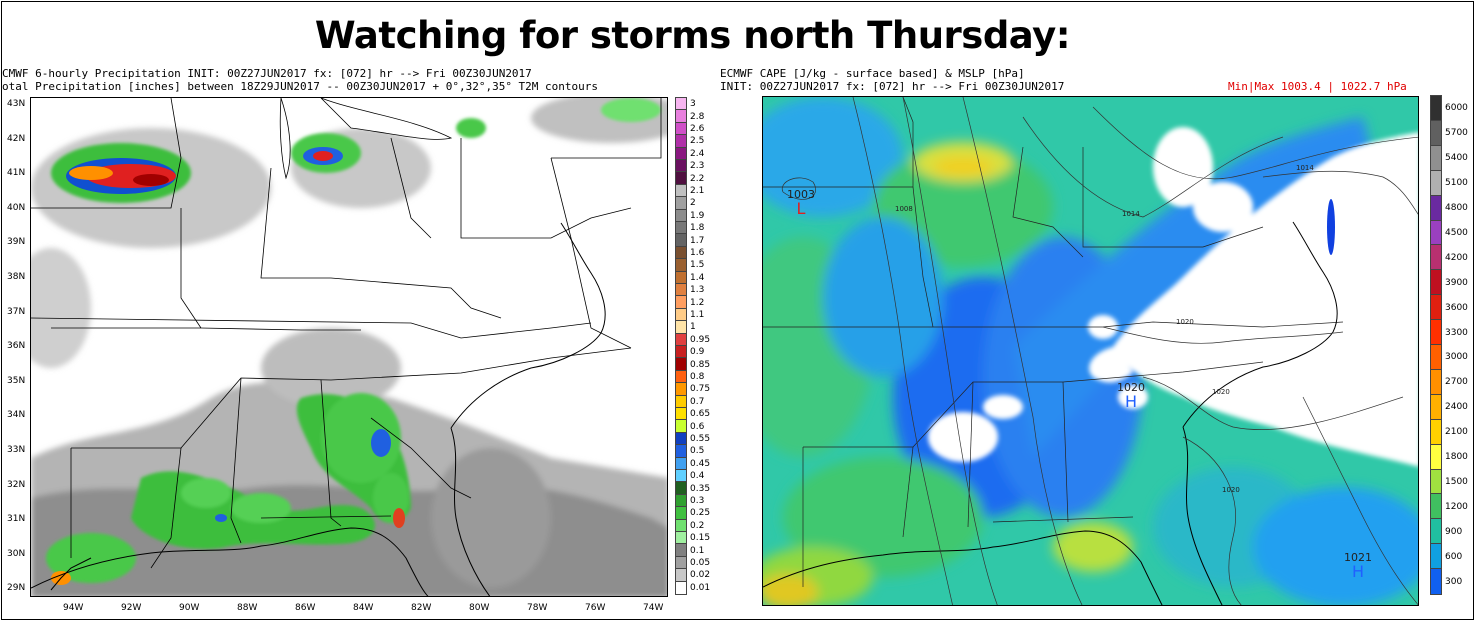 This screenshot has width=1477, height=622. What do you see at coordinates (16, 242) in the screenshot?
I see `latitude-label: 39N` at bounding box center [16, 242].